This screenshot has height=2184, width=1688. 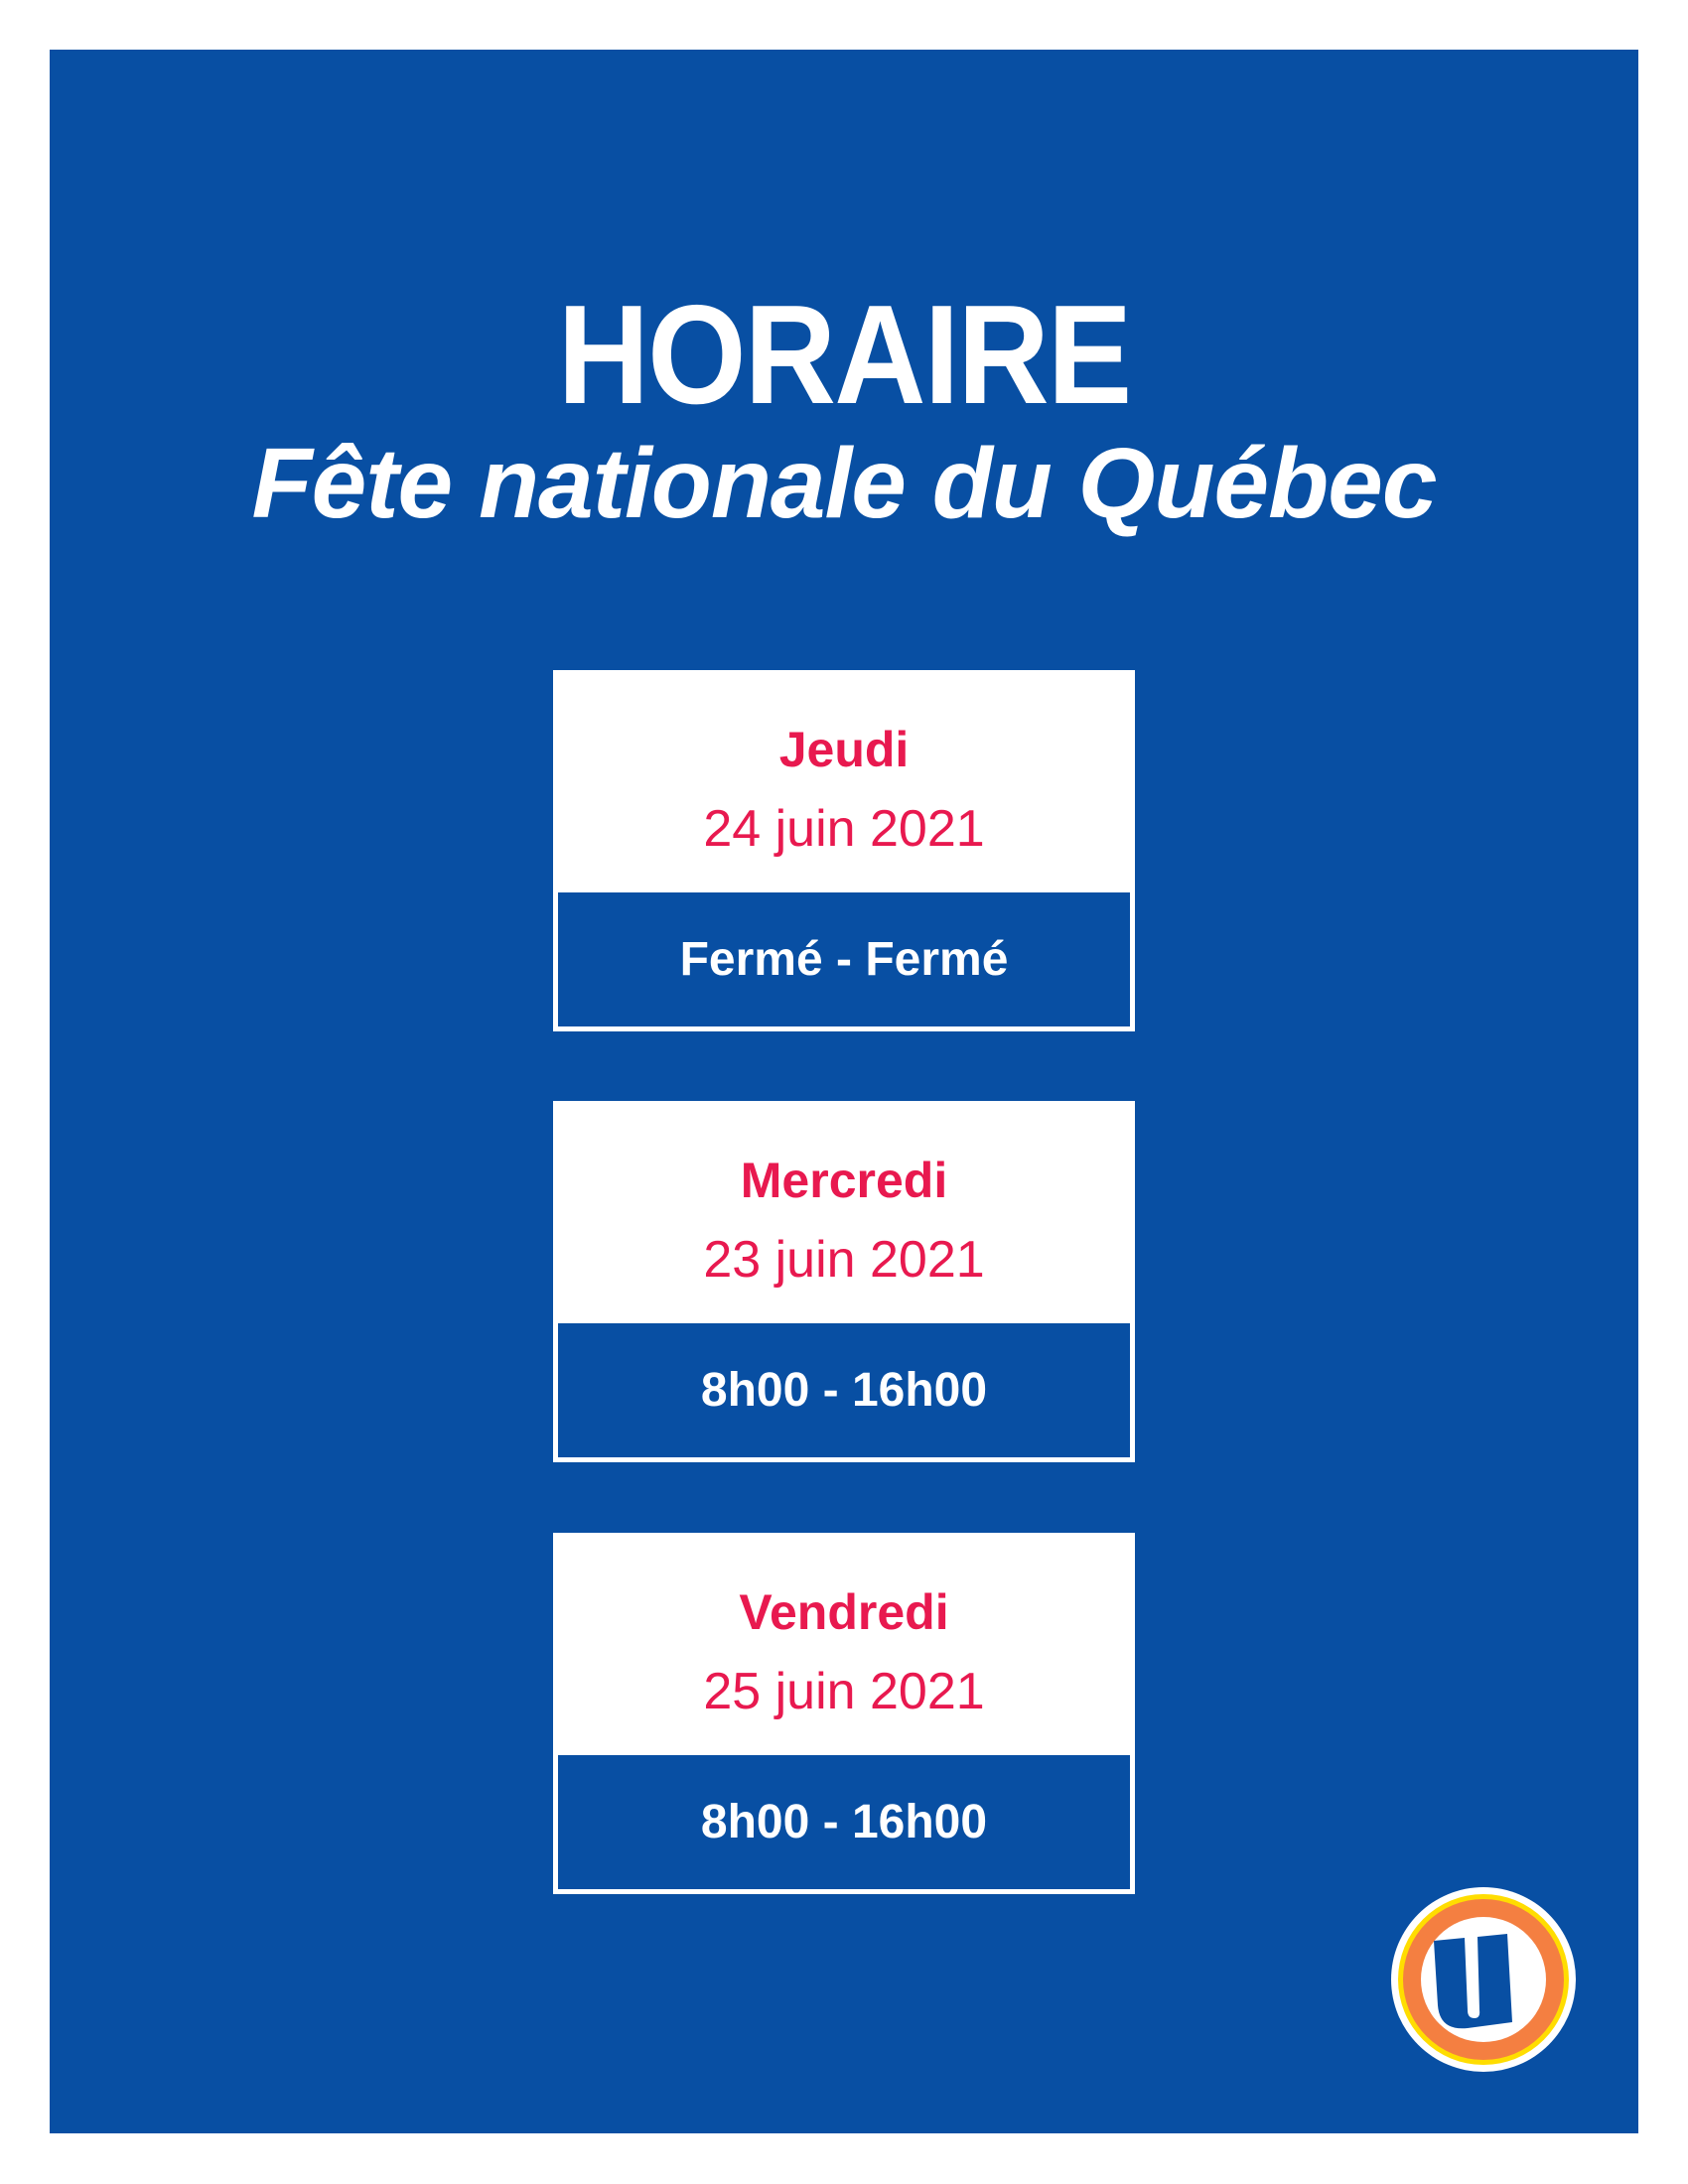 What do you see at coordinates (844, 829) in the screenshot?
I see `date-label: 24 juin 2021` at bounding box center [844, 829].